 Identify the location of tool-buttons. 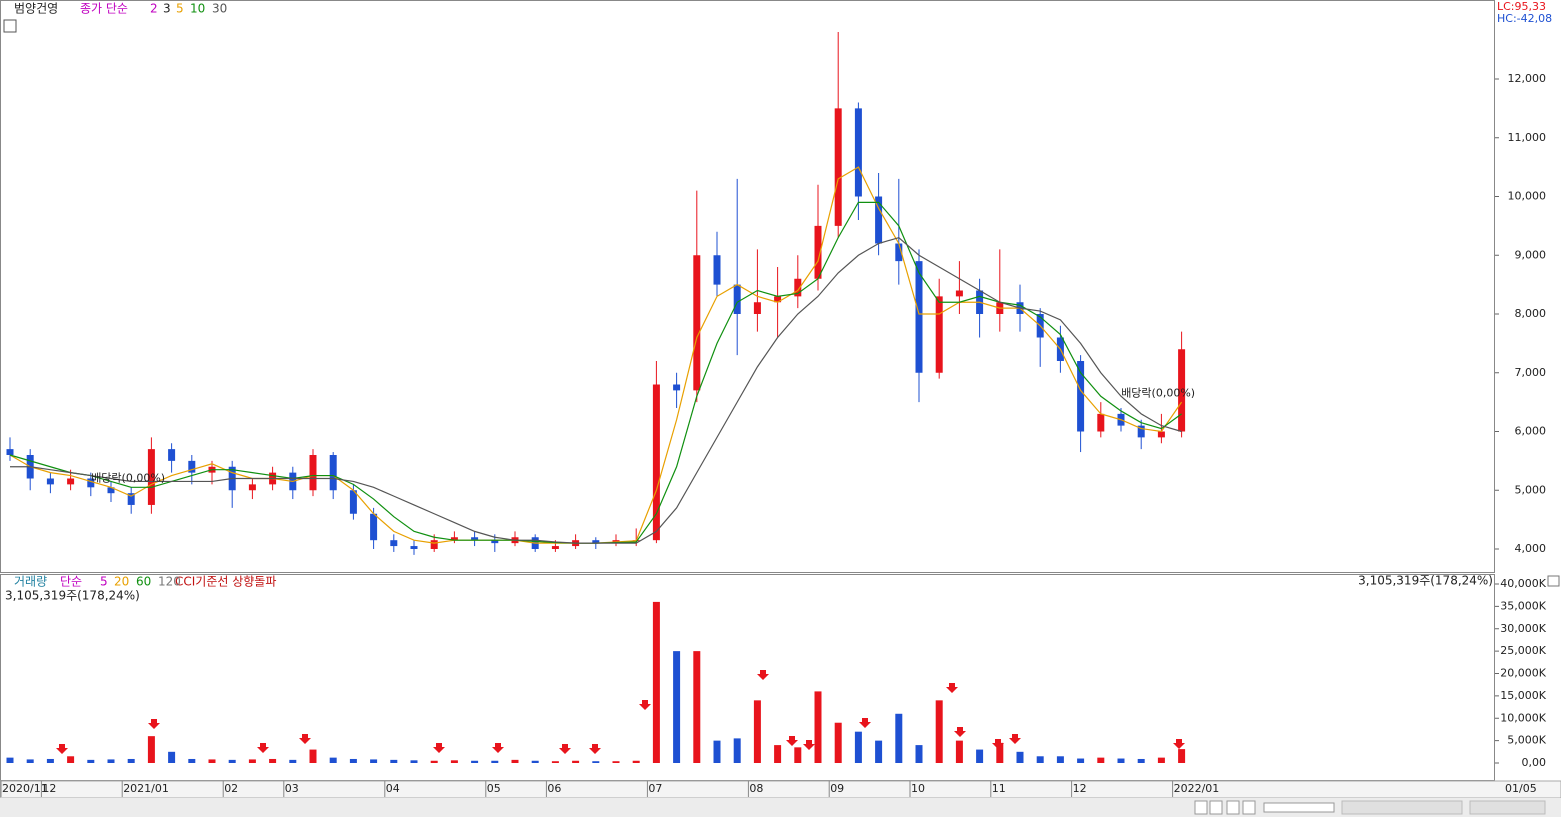
(1402, 807).